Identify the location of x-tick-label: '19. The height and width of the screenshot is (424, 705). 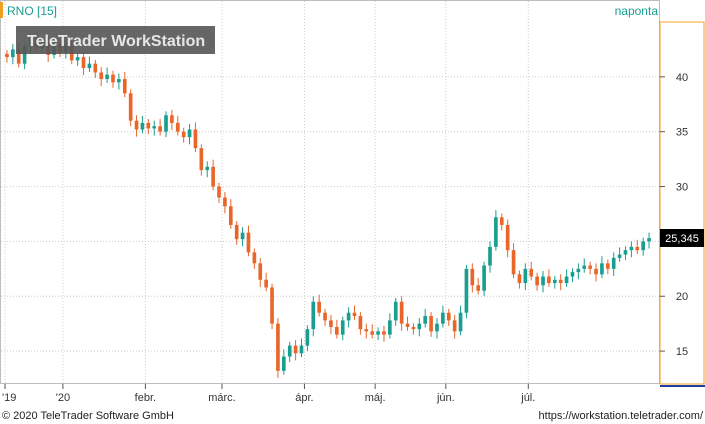
(9, 398).